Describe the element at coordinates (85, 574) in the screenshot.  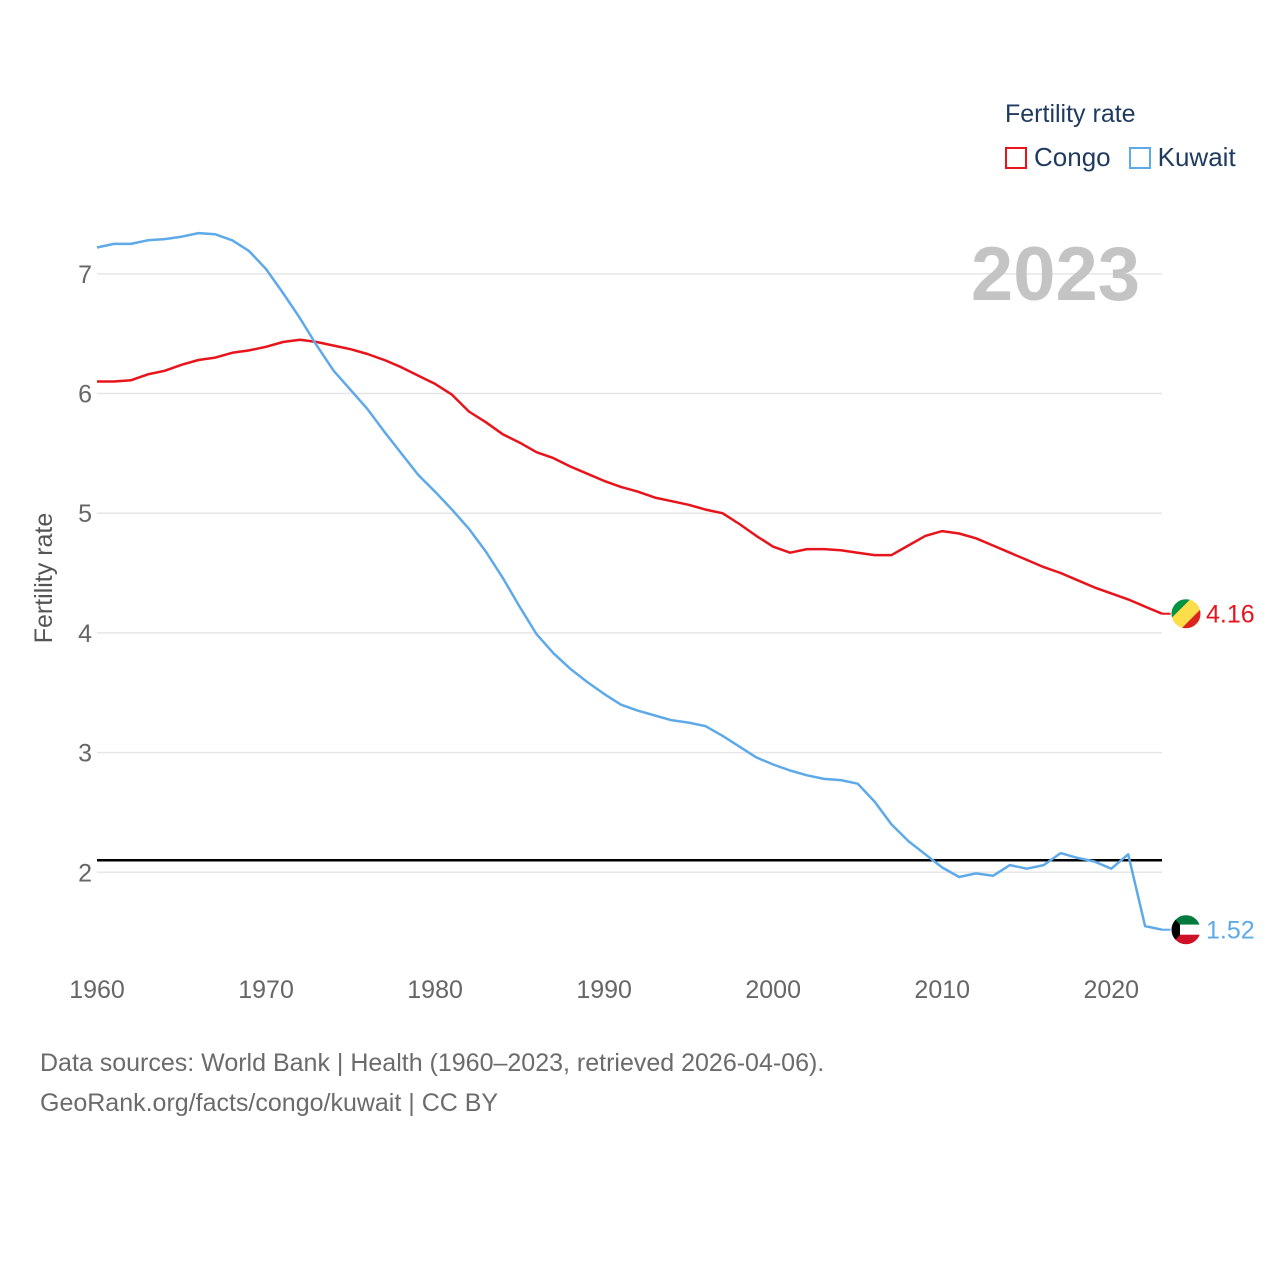
I see `y-axis-ticks: 2 3 4 5 6 7` at that location.